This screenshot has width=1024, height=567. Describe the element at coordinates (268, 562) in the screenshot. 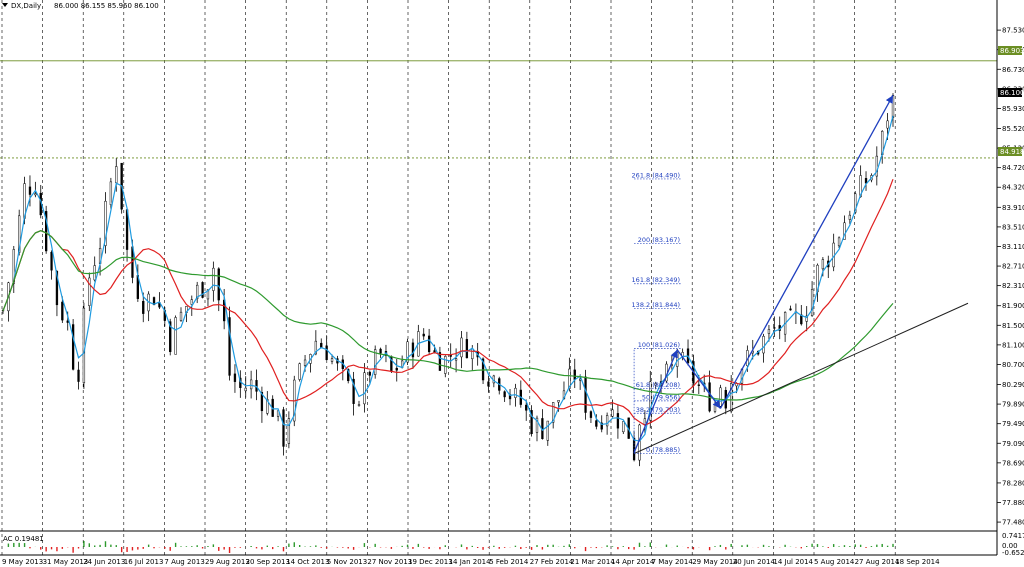

I see `x-tick-label: 20 Sep 2013` at that location.